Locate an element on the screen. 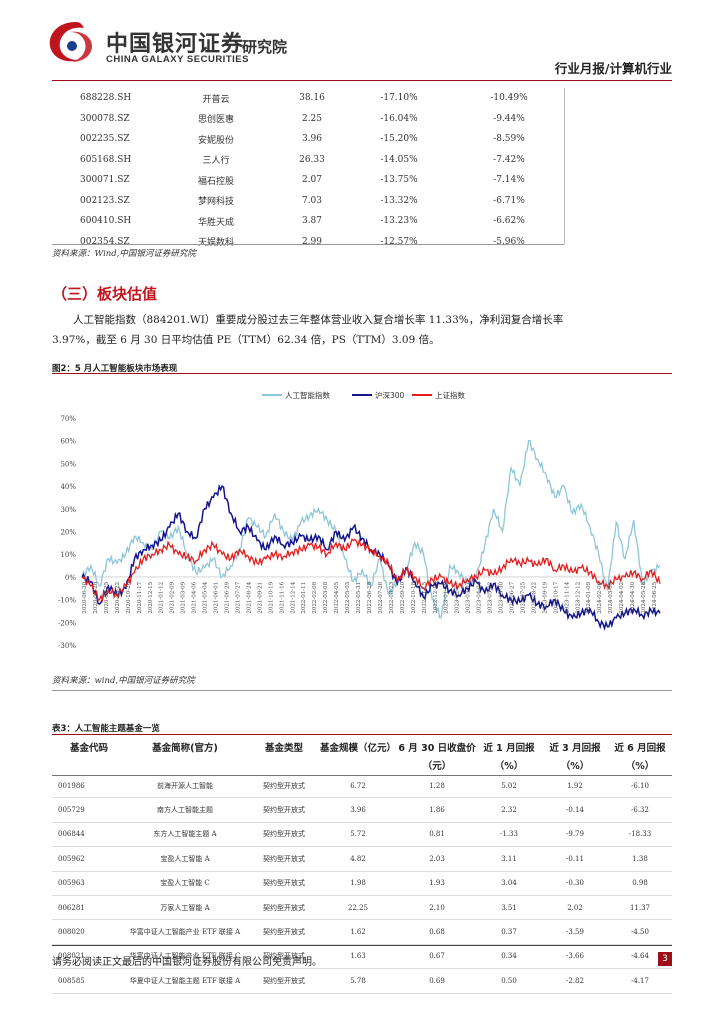  table-cell: -6.10 is located at coordinates (640, 785).